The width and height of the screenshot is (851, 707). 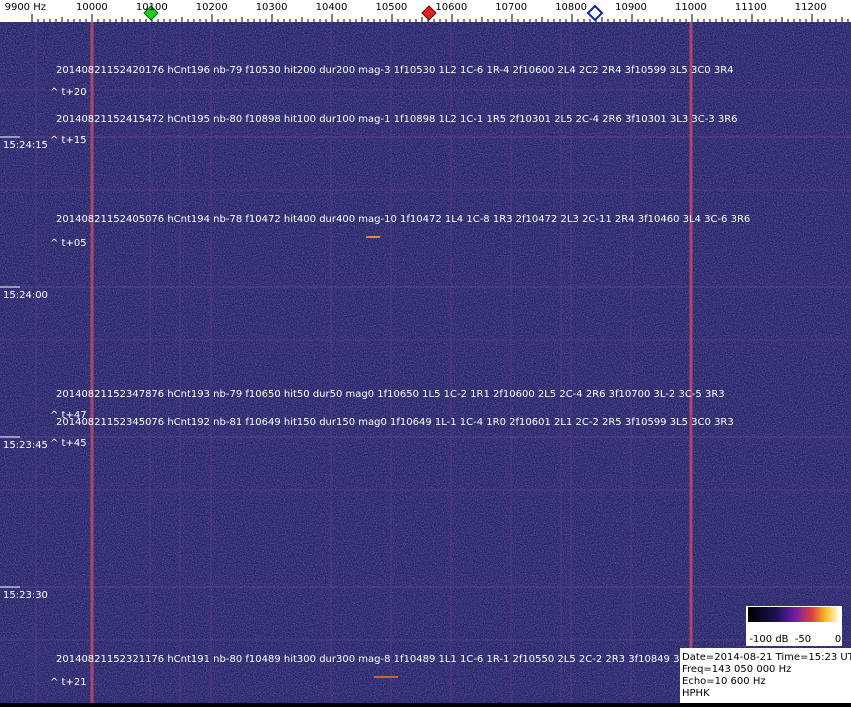 What do you see at coordinates (511, 7) in the screenshot?
I see `frequency-label: 10700` at bounding box center [511, 7].